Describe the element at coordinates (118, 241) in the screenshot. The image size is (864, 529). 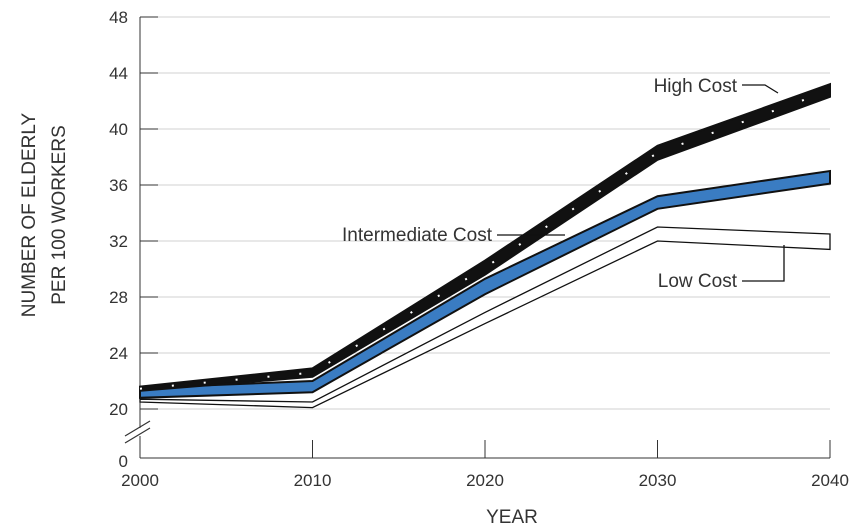
I see `y-tick-label: 32` at that location.